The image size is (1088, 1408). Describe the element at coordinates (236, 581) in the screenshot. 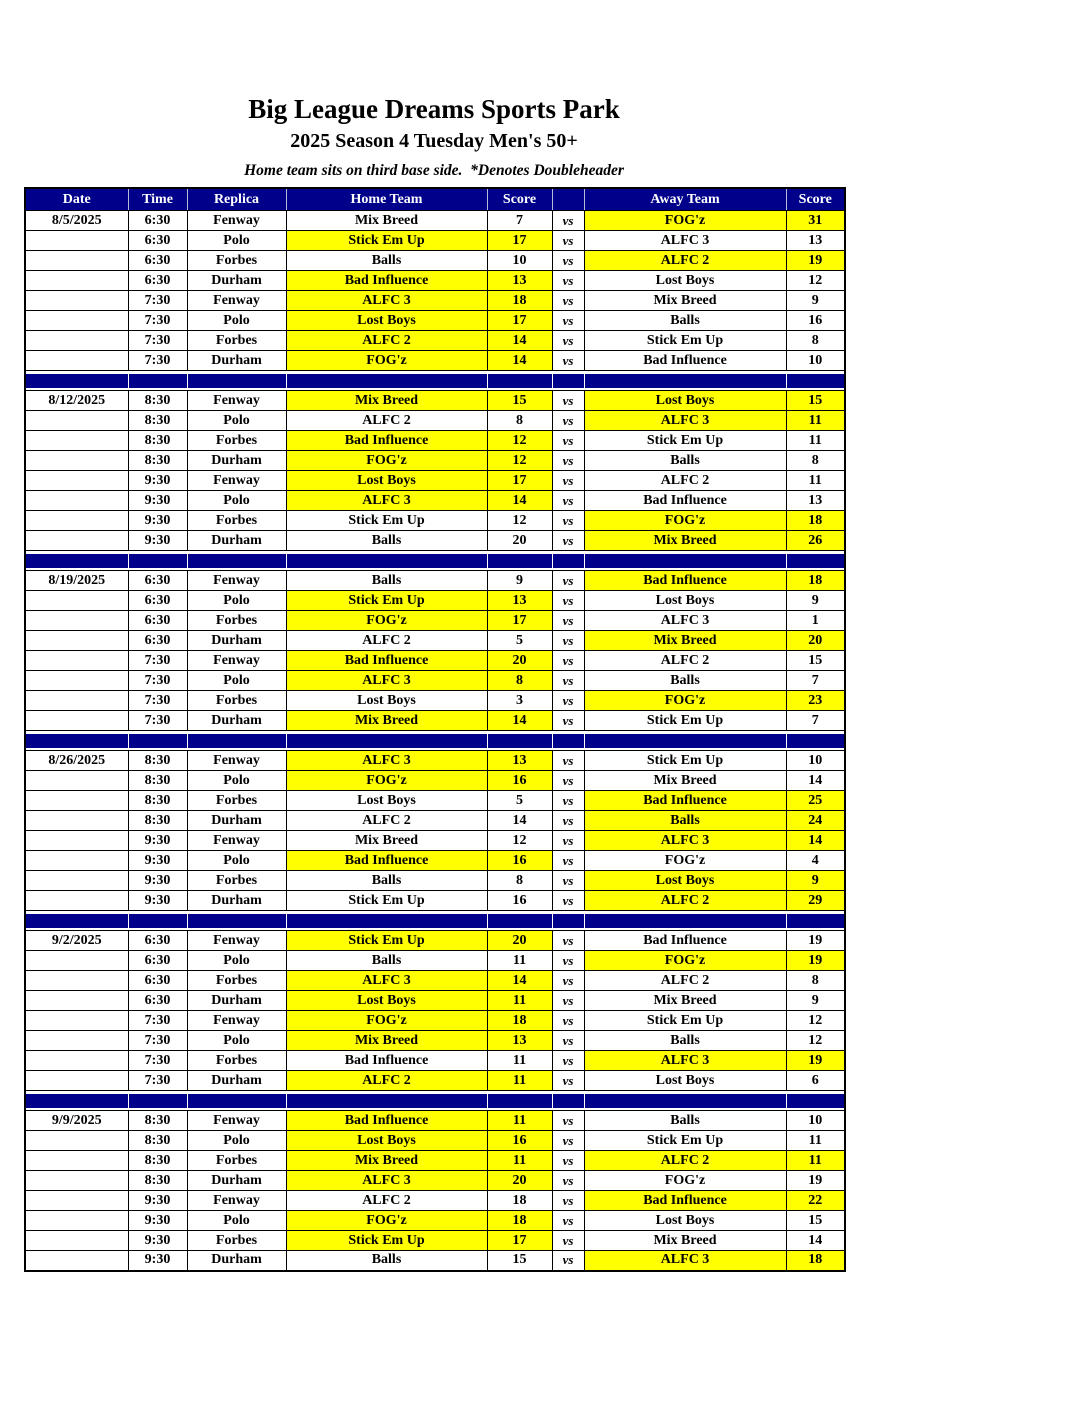

I see `replica-cell: Fenway` at that location.